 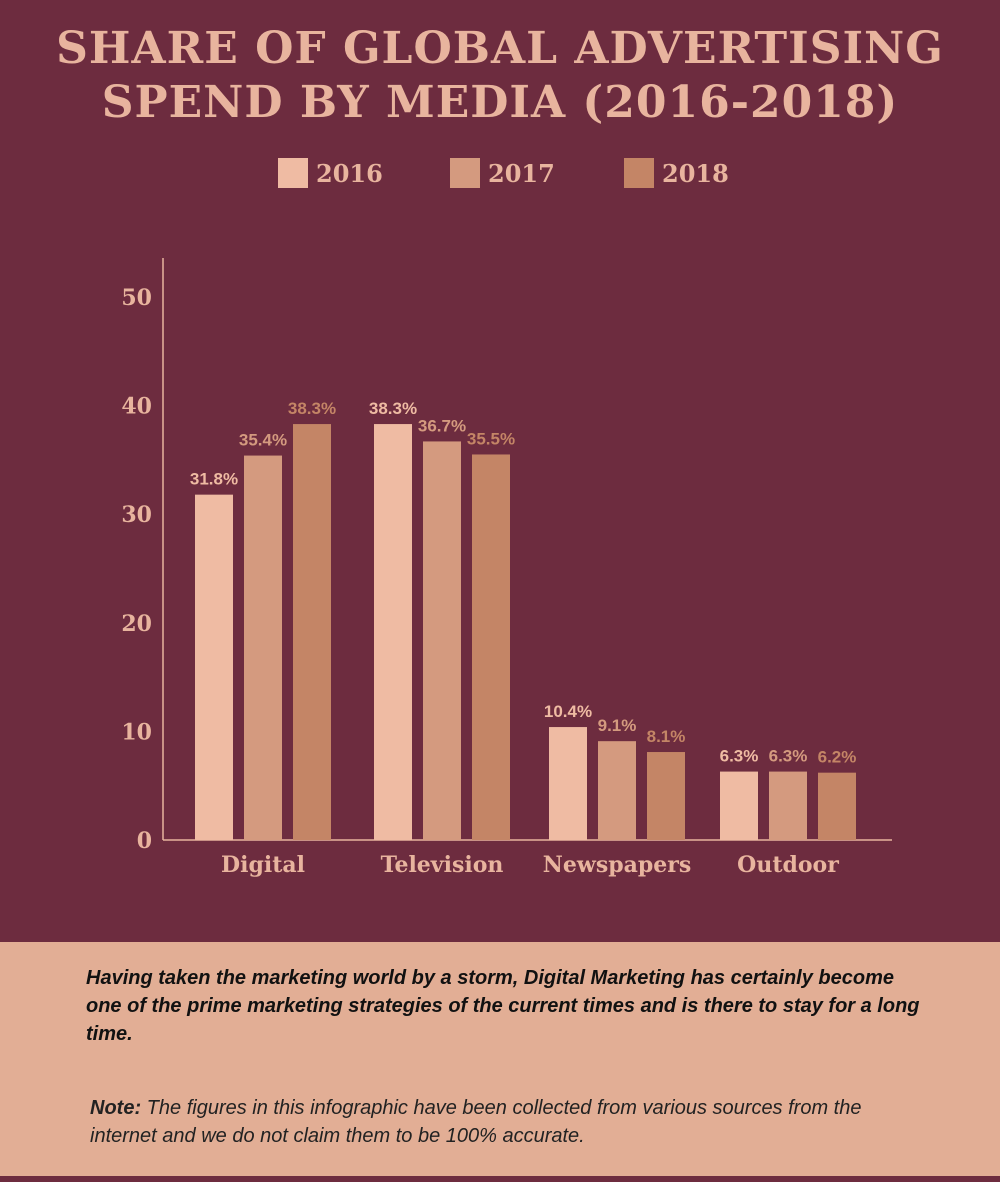 I want to click on legend-label-2018: 2018, so click(x=695, y=173).